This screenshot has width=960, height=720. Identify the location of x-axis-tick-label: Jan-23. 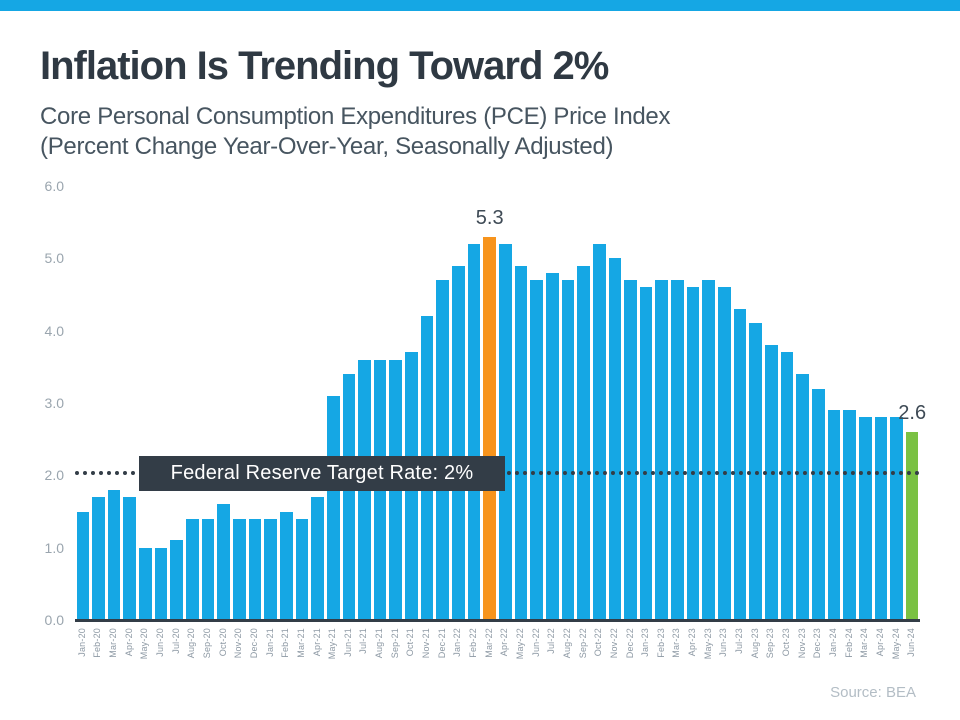
(645, 642).